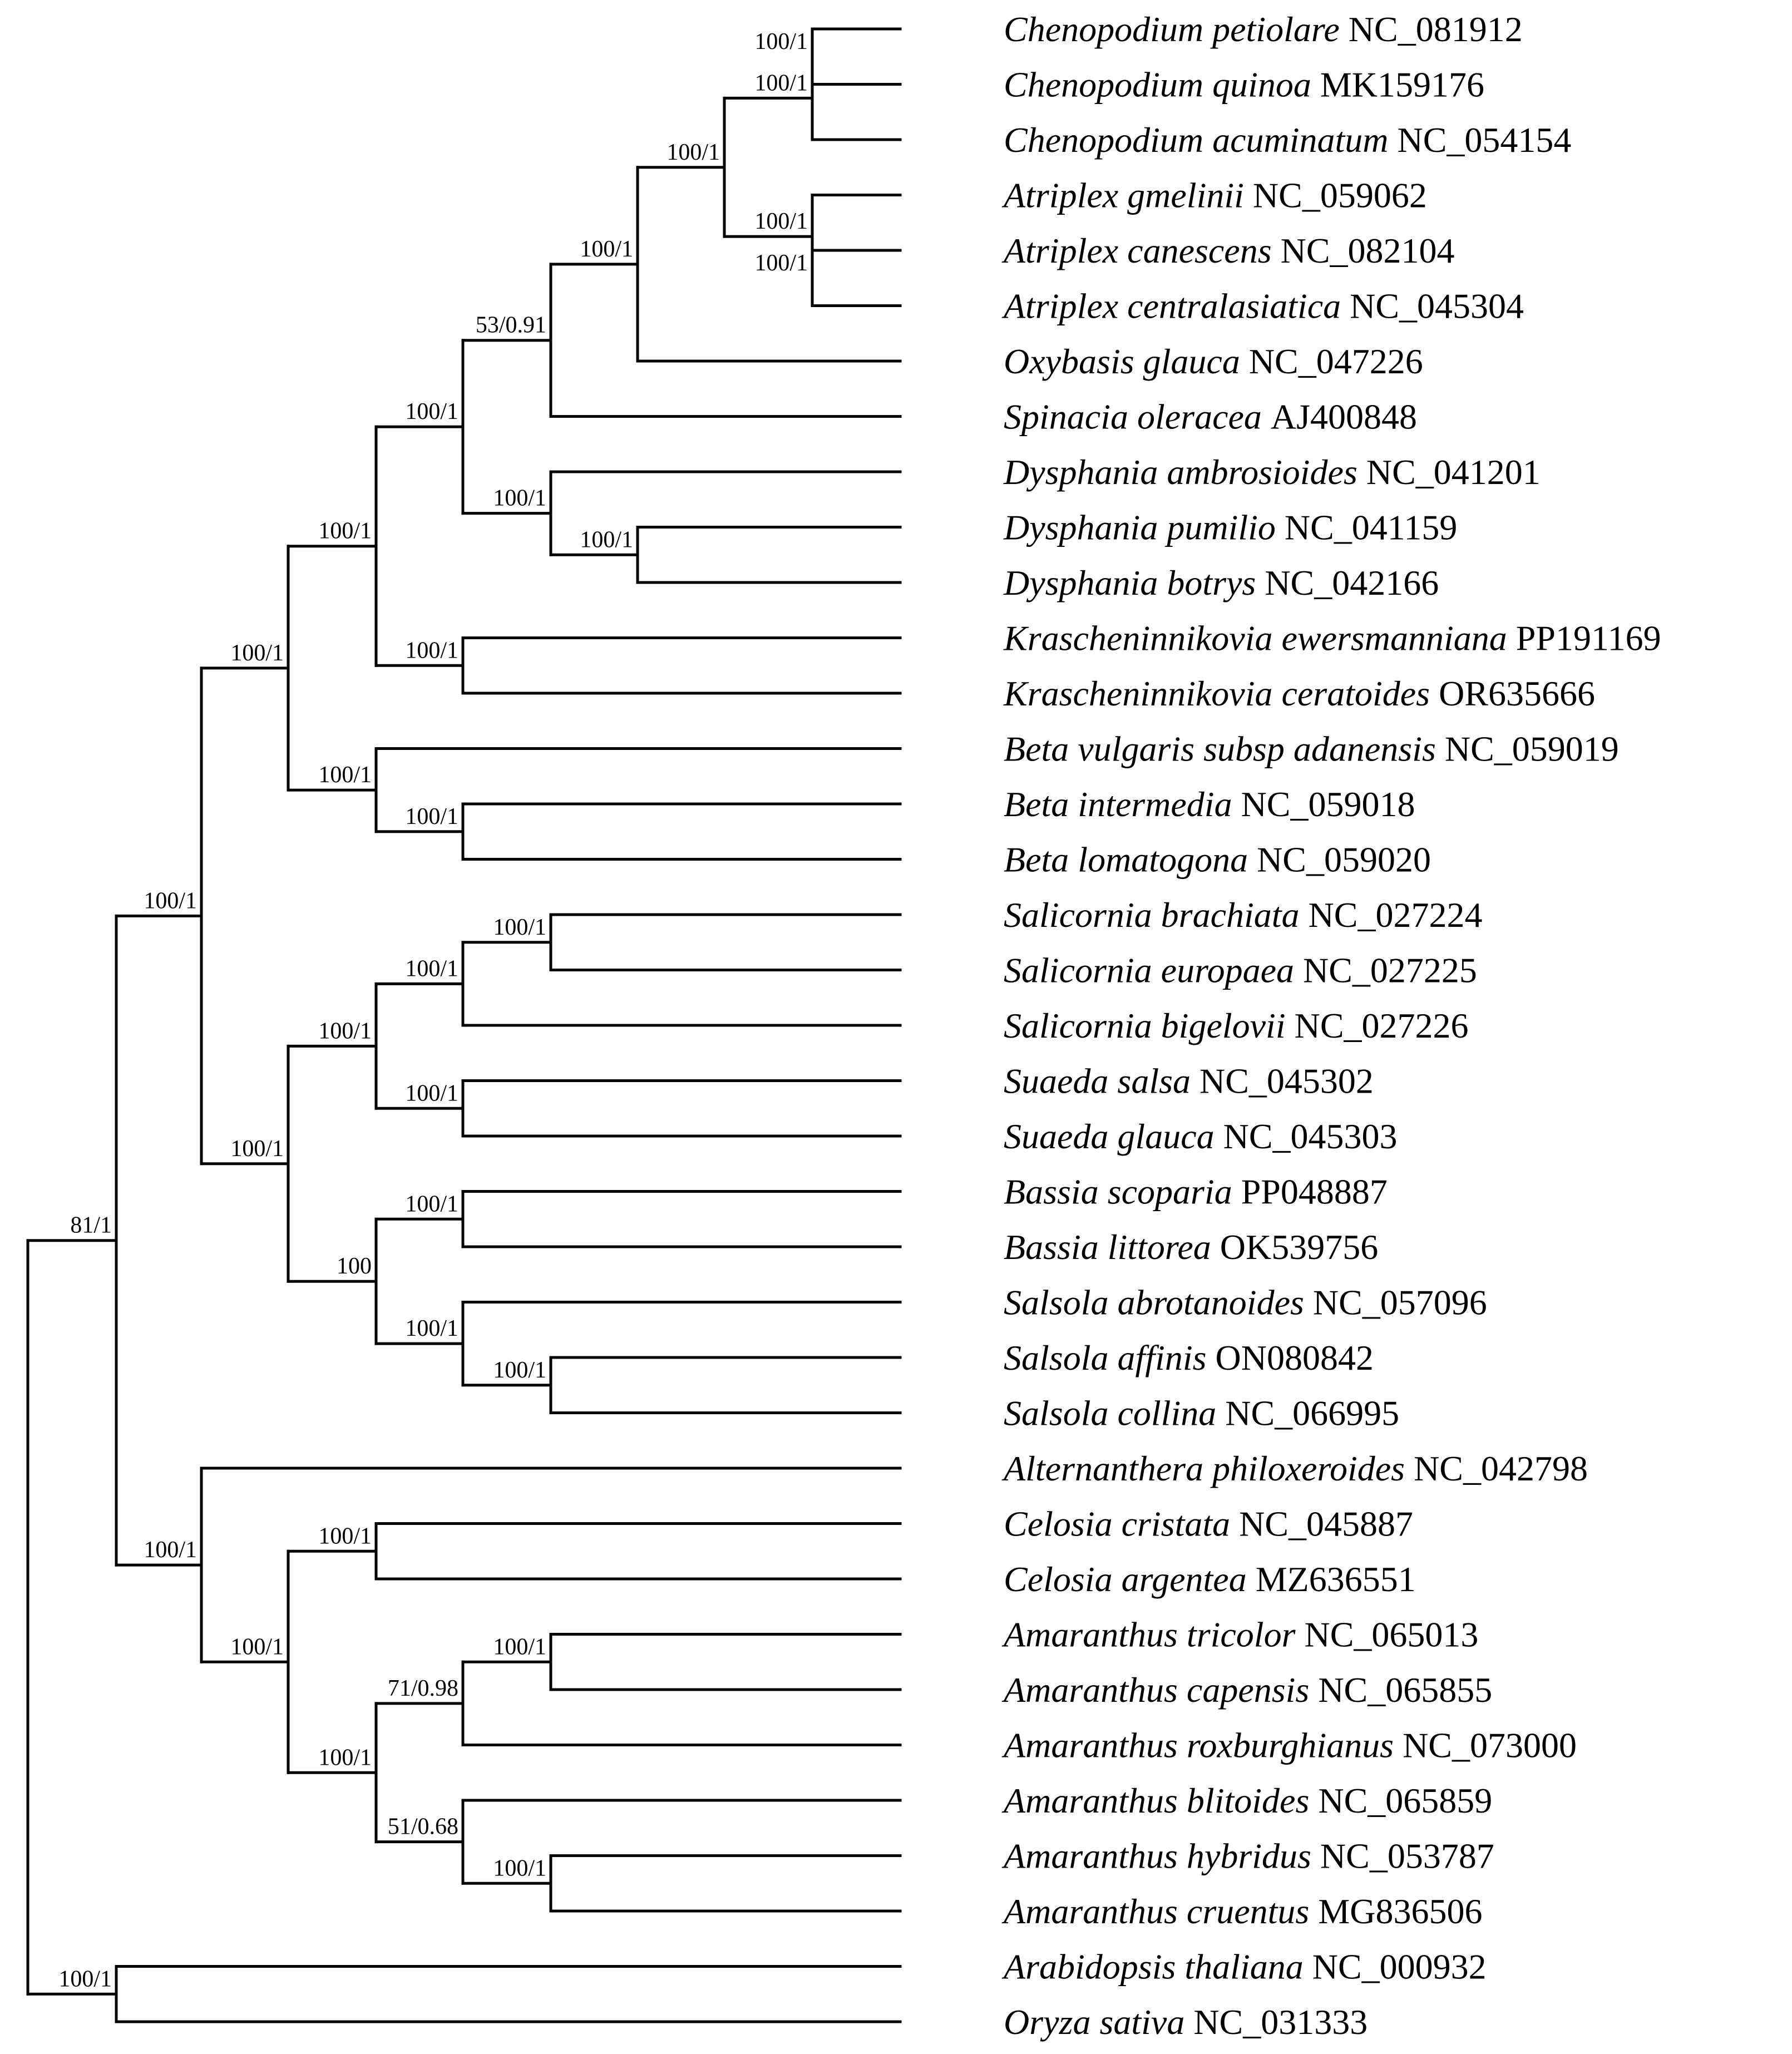 The height and width of the screenshot is (2054, 1792). Describe the element at coordinates (1584, 639) in the screenshot. I see `accession-number: PP191169` at that location.